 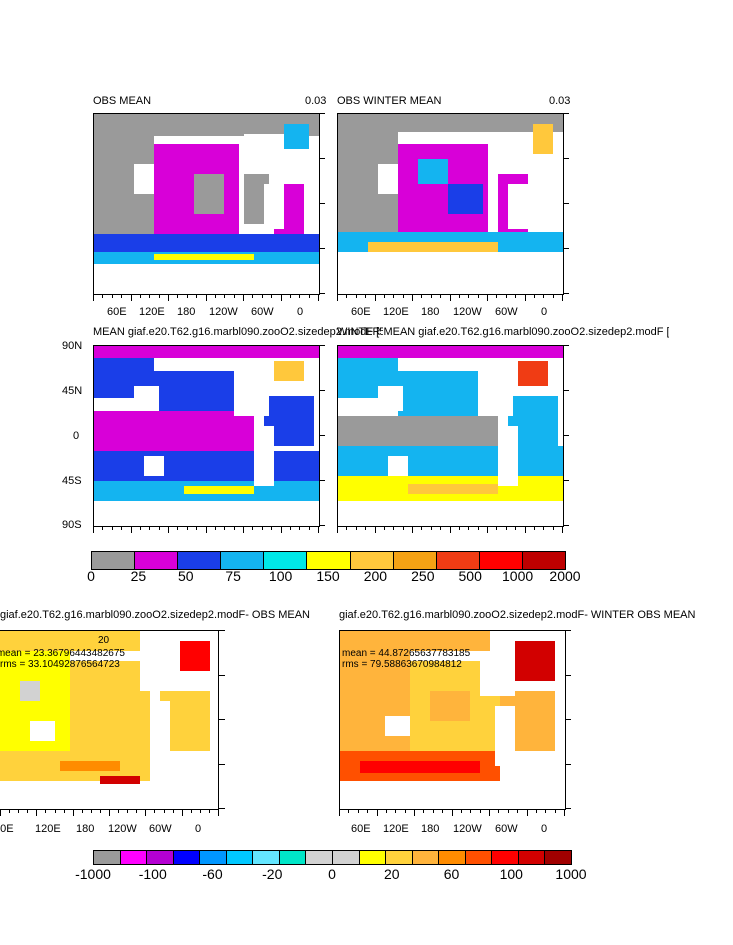 I want to click on lon-label: 0, so click(x=300, y=312).